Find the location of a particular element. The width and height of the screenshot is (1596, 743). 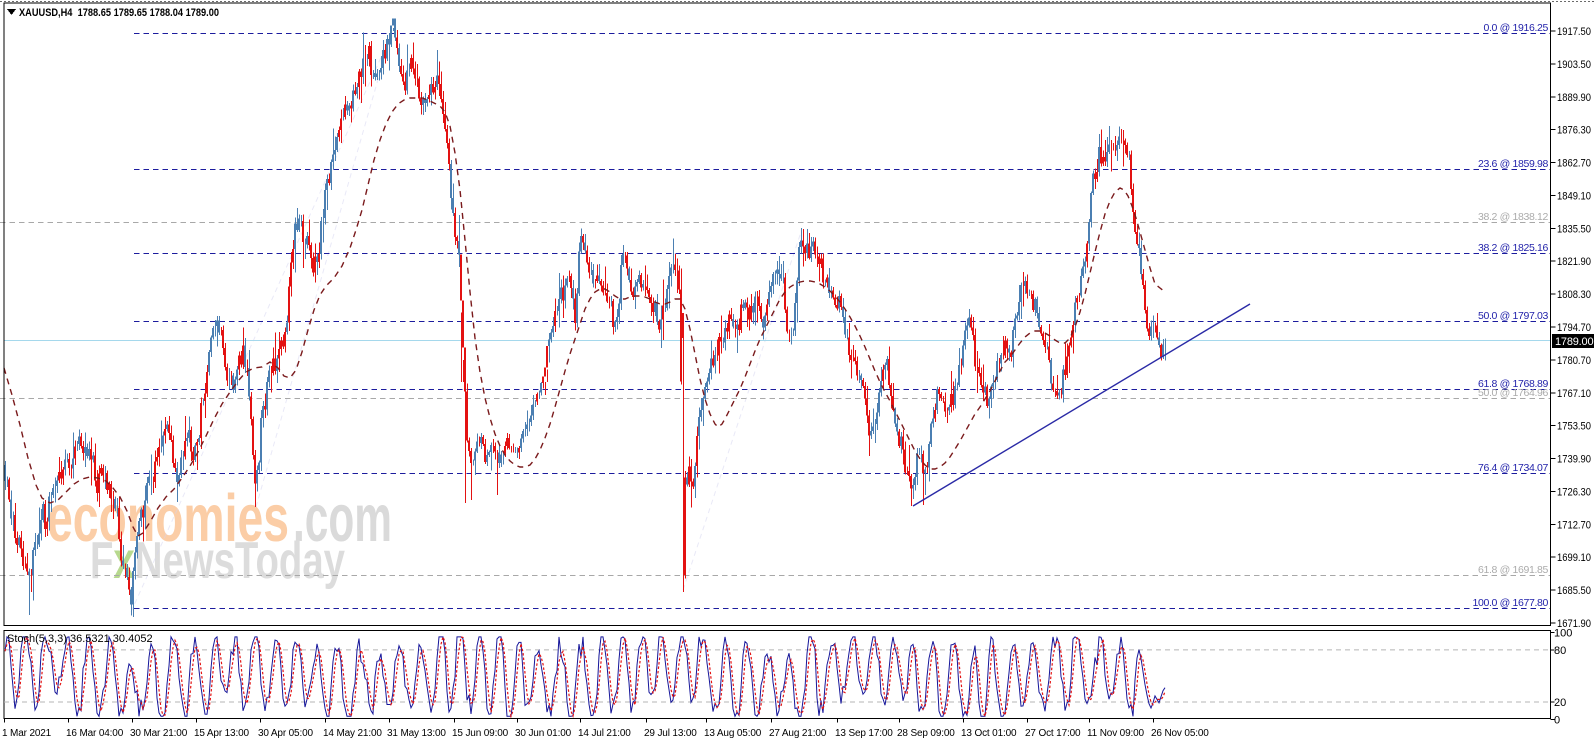

svg-text: 1876.30 is located at coordinates (1574, 131).